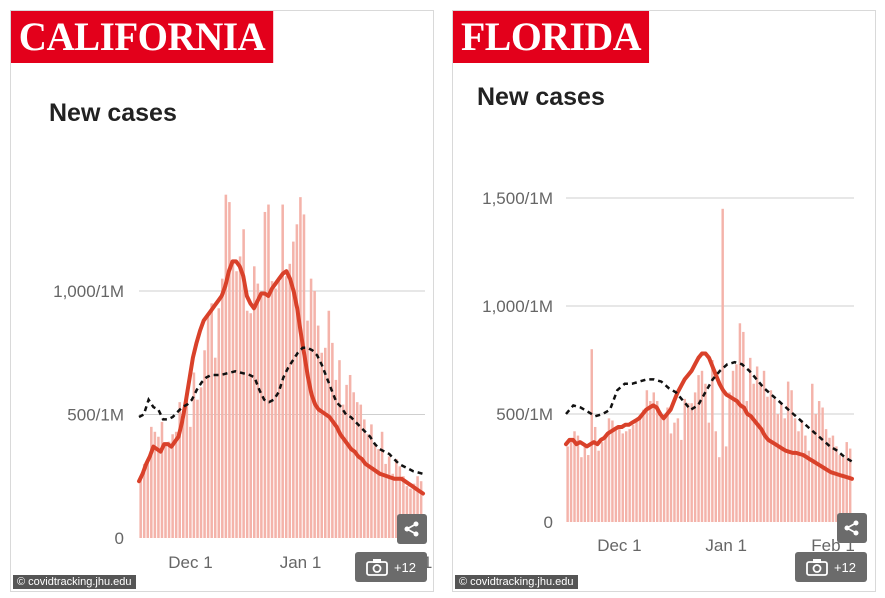  I want to click on x-tick-label: Dec 1, so click(190, 562).